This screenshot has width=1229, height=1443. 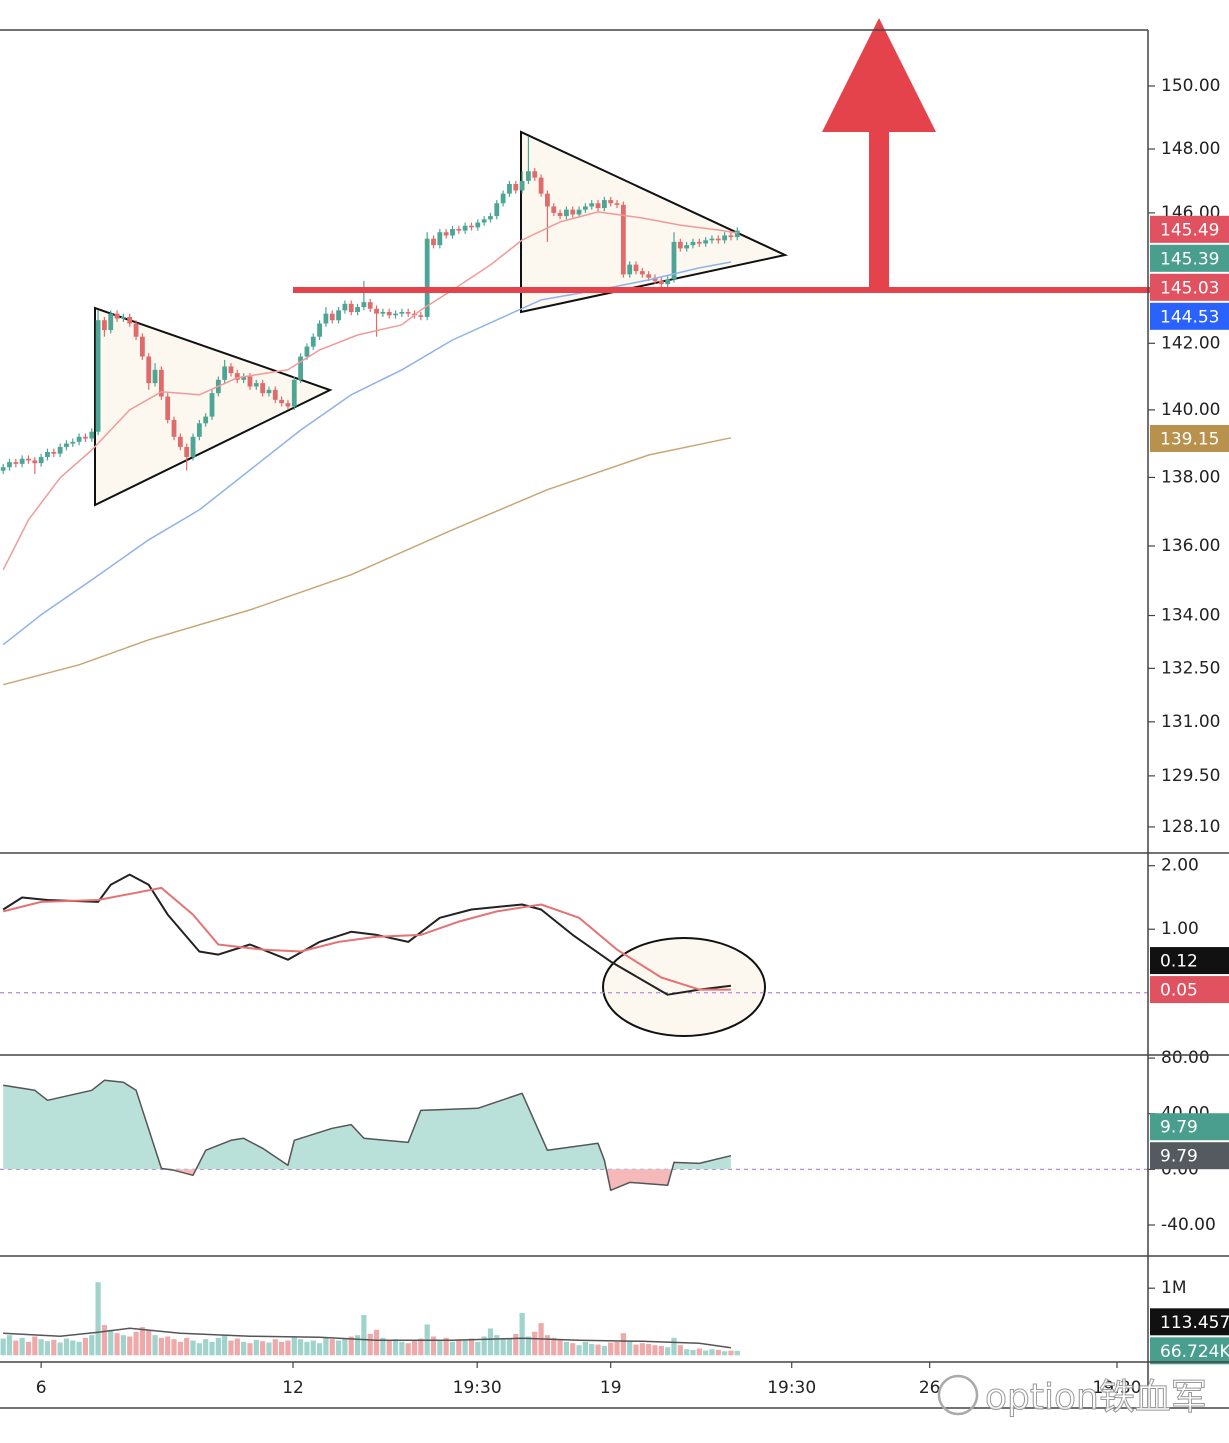 What do you see at coordinates (1190, 477) in the screenshot?
I see `y-tick-label: 138.00` at bounding box center [1190, 477].